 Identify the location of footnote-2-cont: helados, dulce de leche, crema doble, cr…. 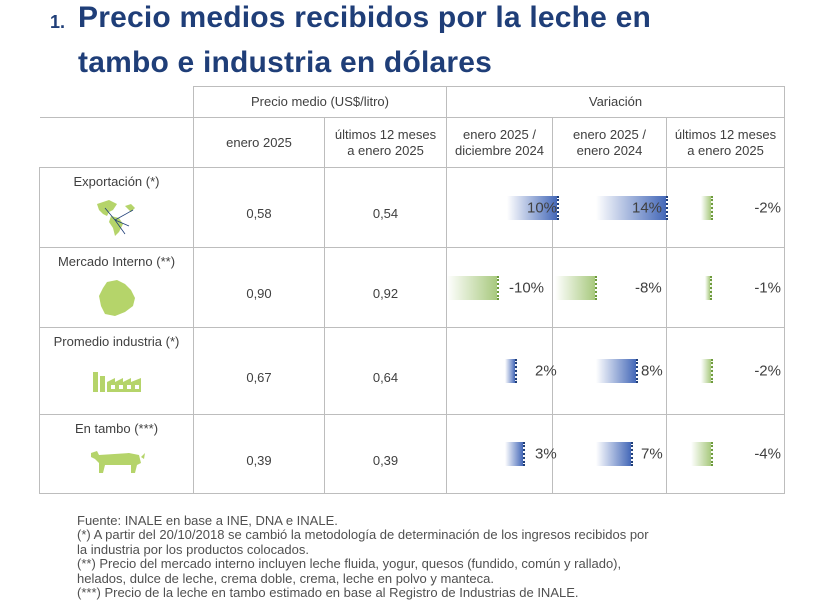
(285, 578).